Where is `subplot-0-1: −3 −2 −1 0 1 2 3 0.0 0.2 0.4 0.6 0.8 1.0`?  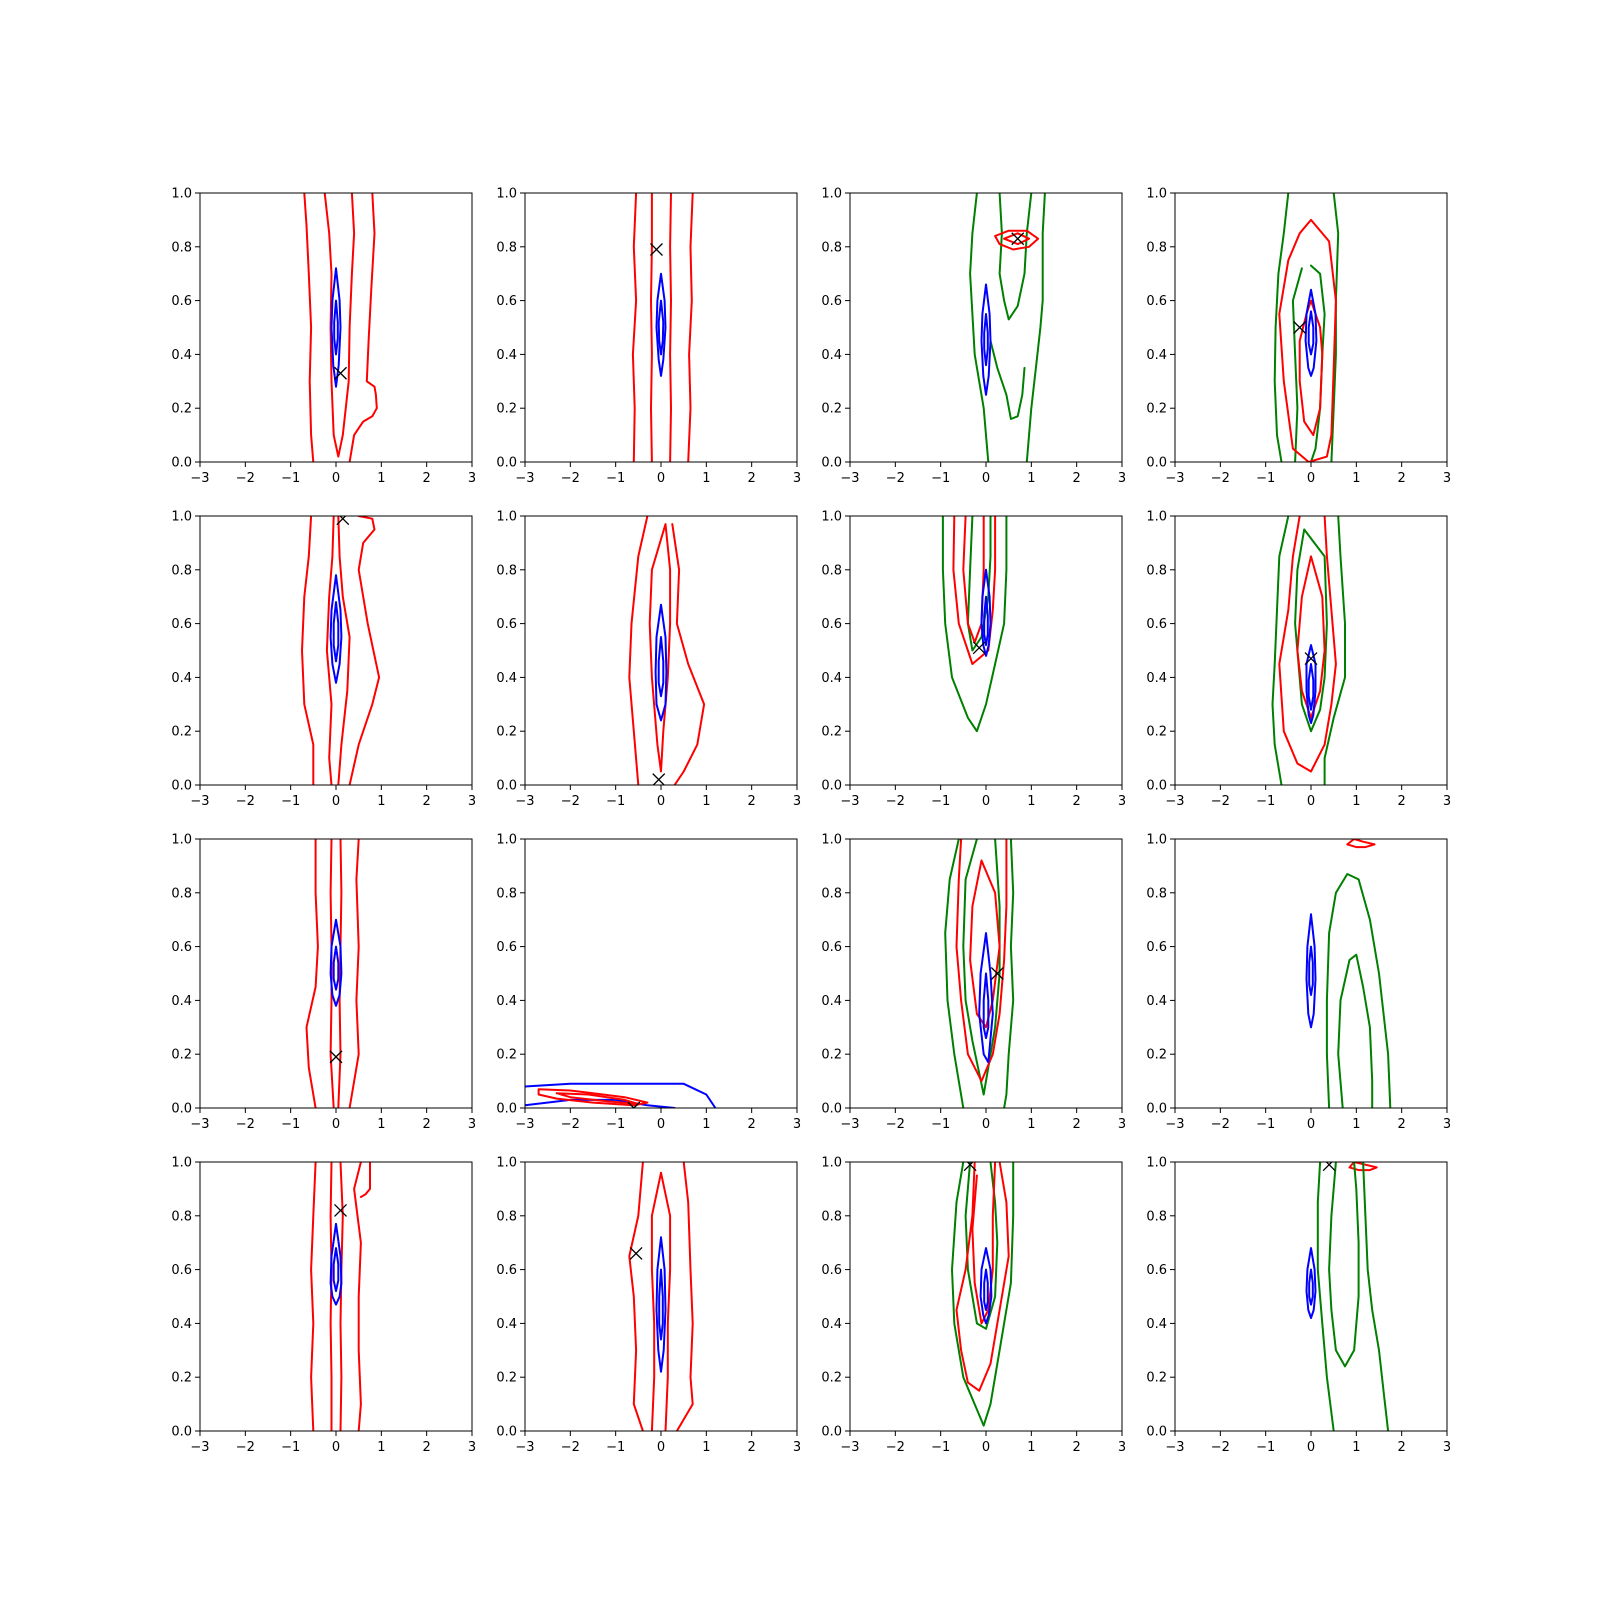
subplot-0-1: −3 −2 −1 0 1 2 3 0.0 0.2 0.4 0.6 0.8 1.0 is located at coordinates (648, 337).